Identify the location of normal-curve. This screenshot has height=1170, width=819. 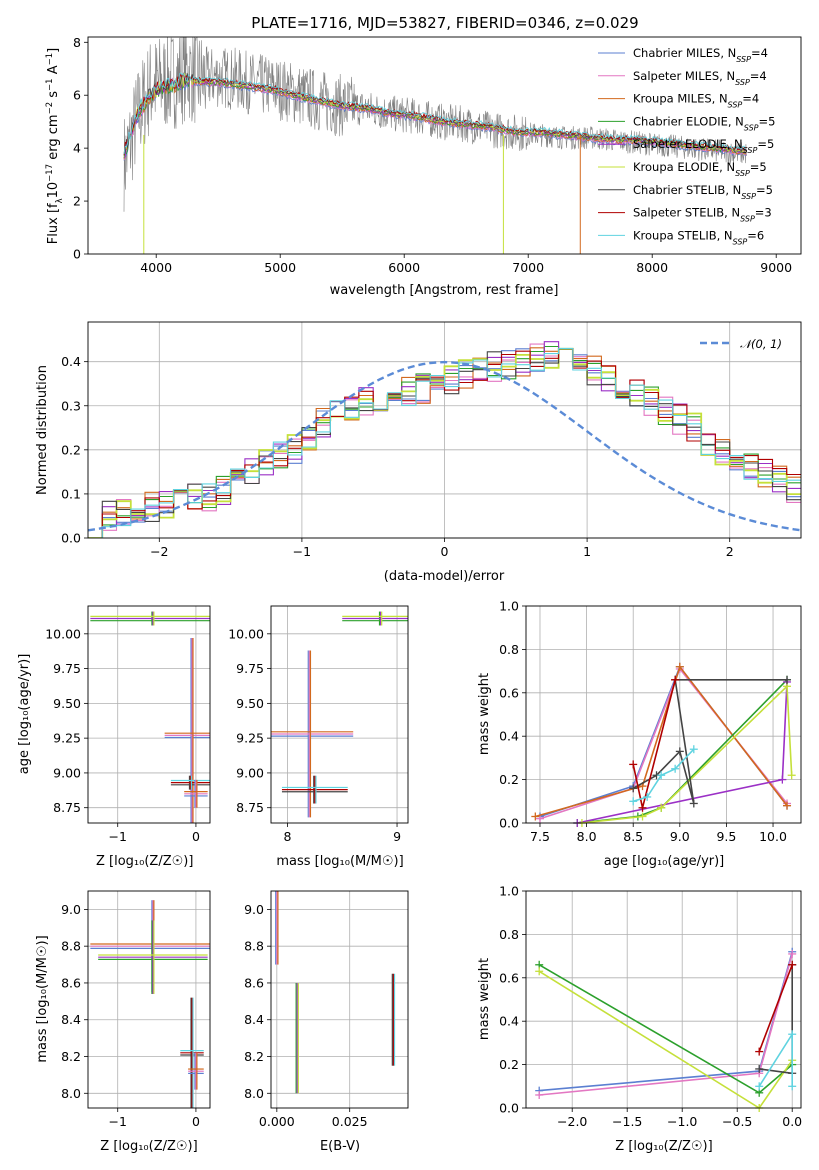
(444, 446).